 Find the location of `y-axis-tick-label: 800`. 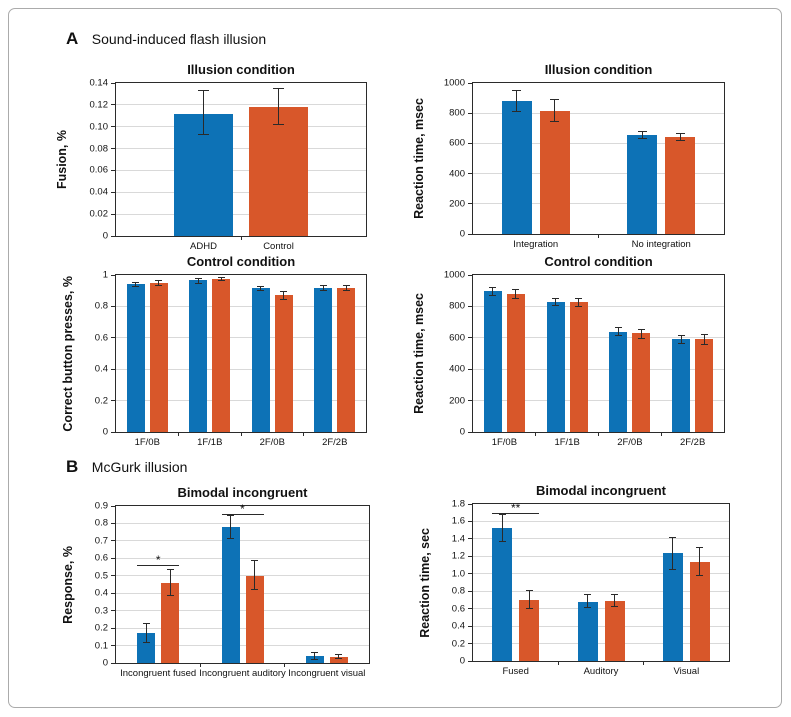

y-axis-tick-label: 800 is located at coordinates (457, 113).